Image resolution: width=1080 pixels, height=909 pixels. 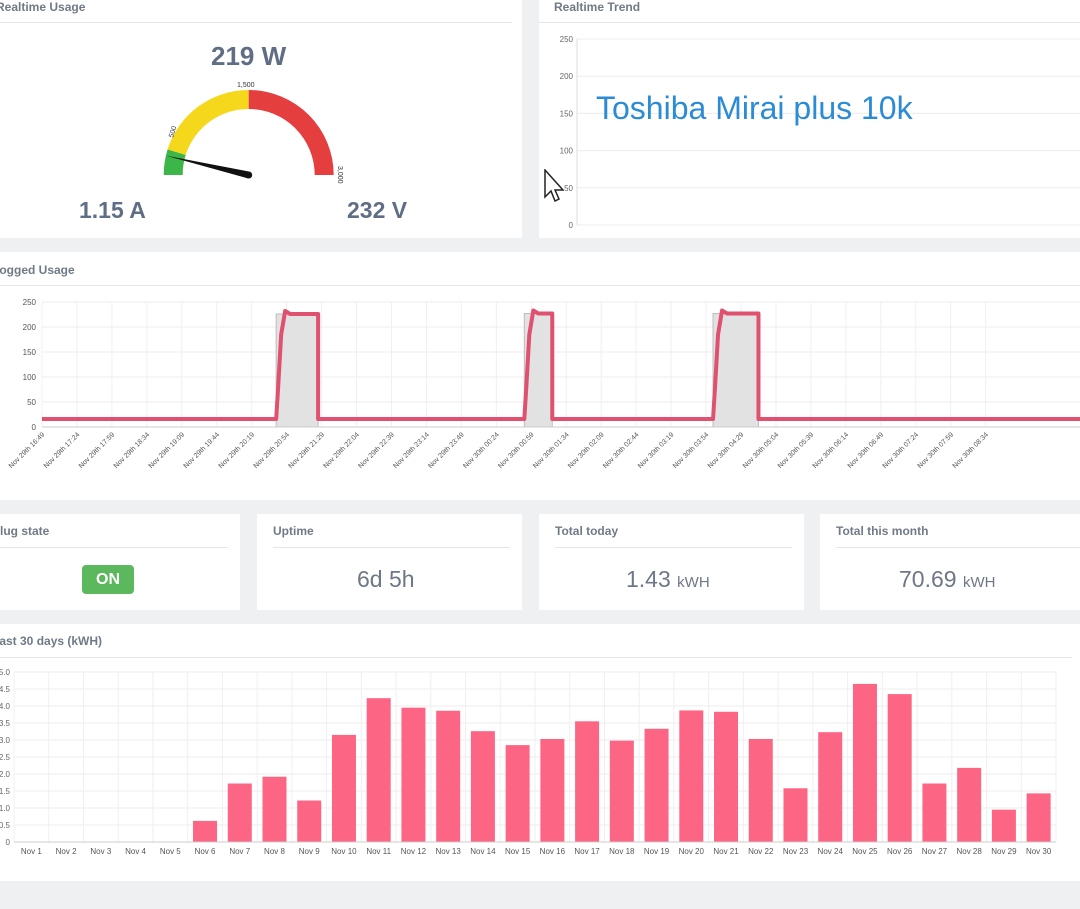 I want to click on bars-x-tick: Nov 14, so click(x=483, y=851).